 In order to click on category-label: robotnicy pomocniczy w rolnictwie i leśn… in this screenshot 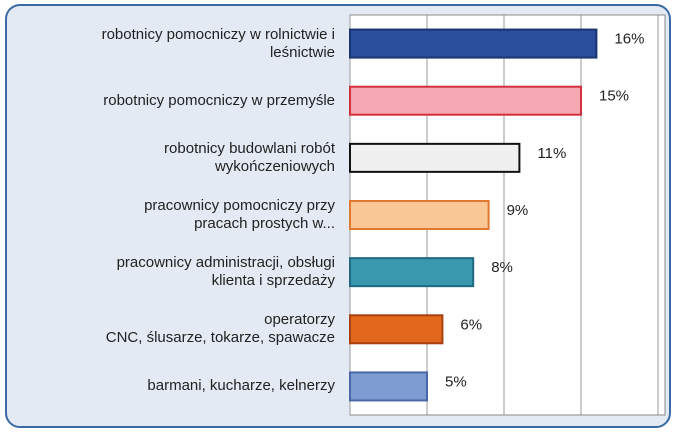, I will do `click(218, 43)`.